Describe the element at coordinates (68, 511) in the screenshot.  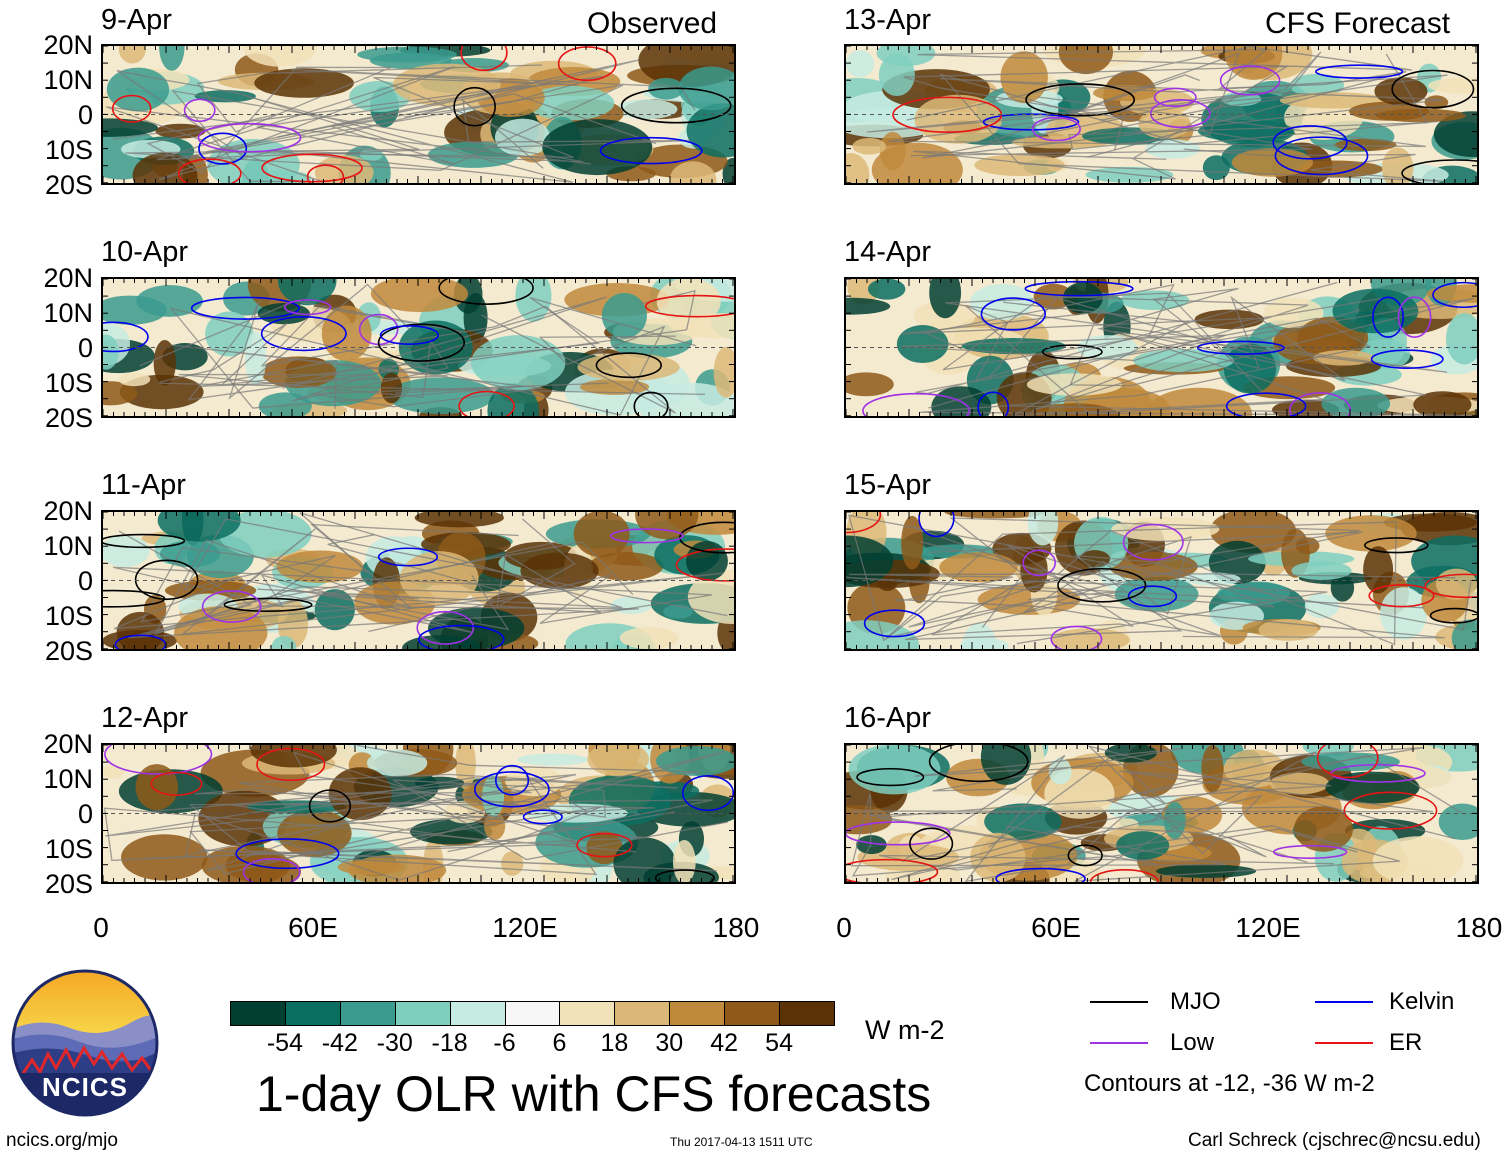
I see `lat-label: 20N` at that location.